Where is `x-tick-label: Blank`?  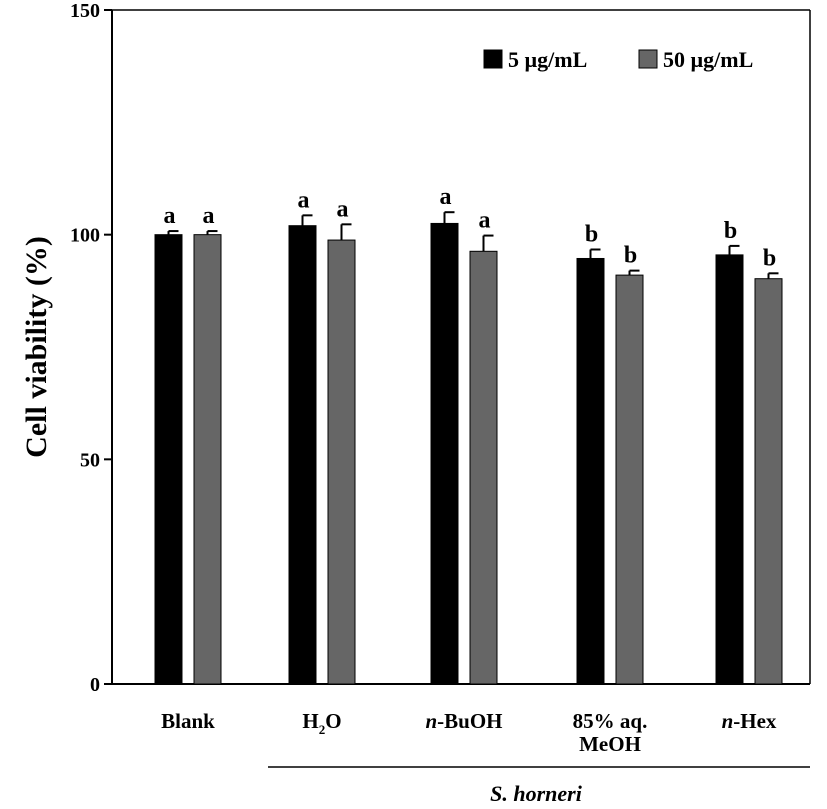
x-tick-label: Blank is located at coordinates (188, 721).